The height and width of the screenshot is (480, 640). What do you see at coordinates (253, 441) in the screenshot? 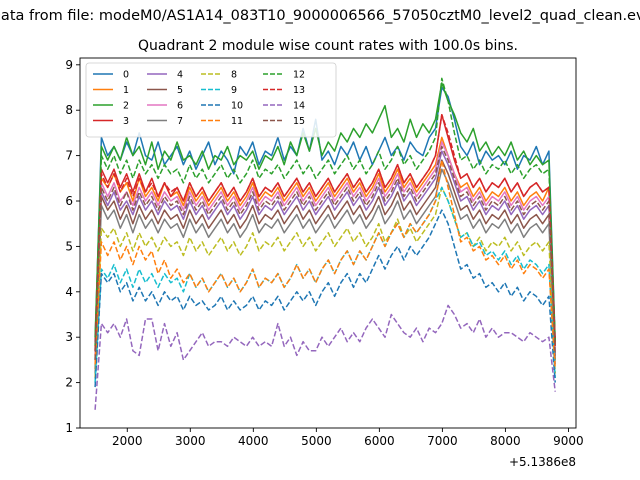
I see `x-tick-label: 4000` at bounding box center [253, 441].